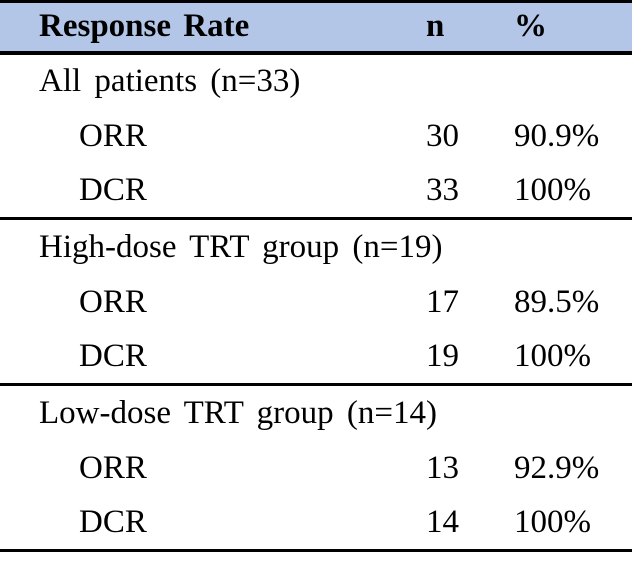  What do you see at coordinates (316, 191) in the screenshot?
I see `table-row: DCR 33 100%` at bounding box center [316, 191].